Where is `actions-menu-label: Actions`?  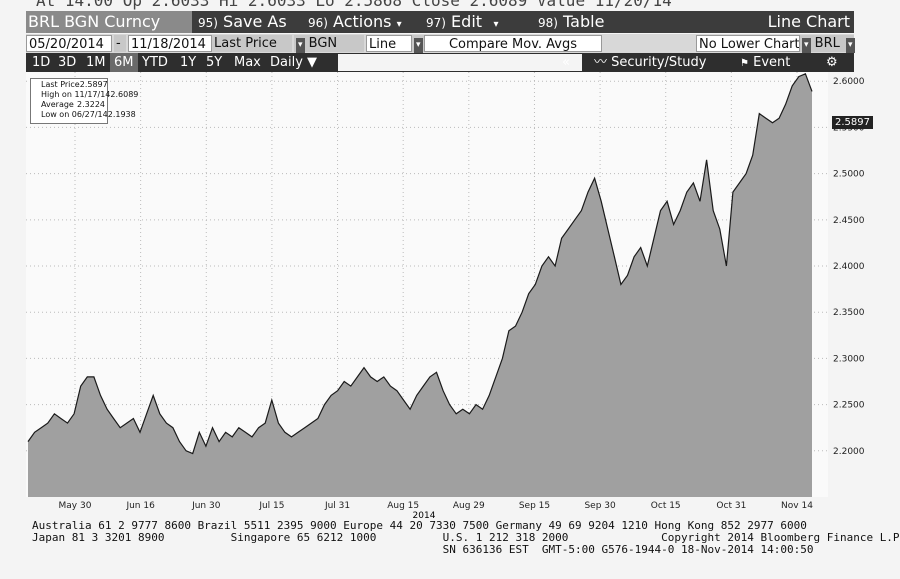 actions-menu-label: Actions is located at coordinates (362, 21).